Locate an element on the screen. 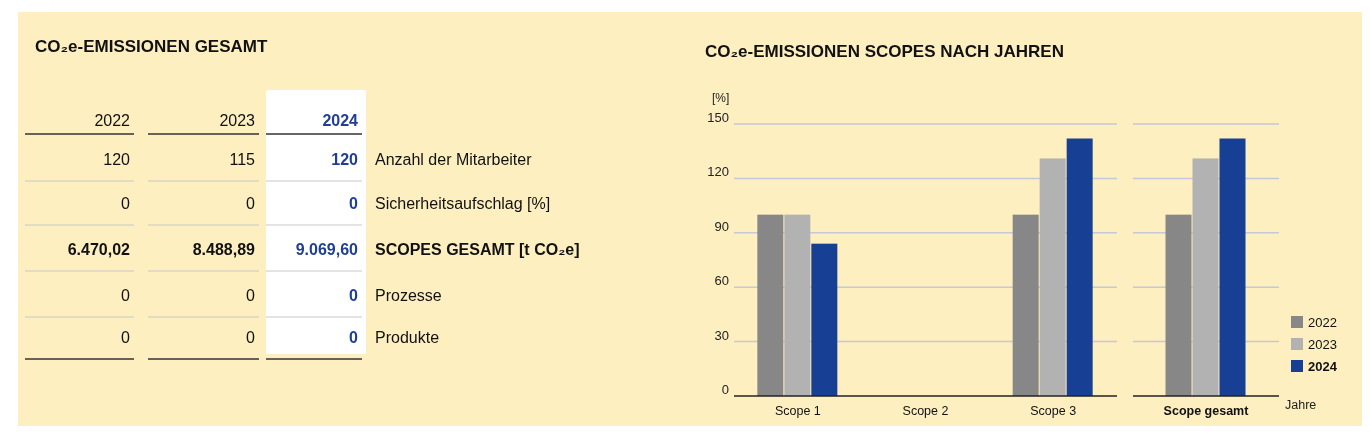 This screenshot has width=1370, height=436. legend-label: 2024 is located at coordinates (1323, 366).